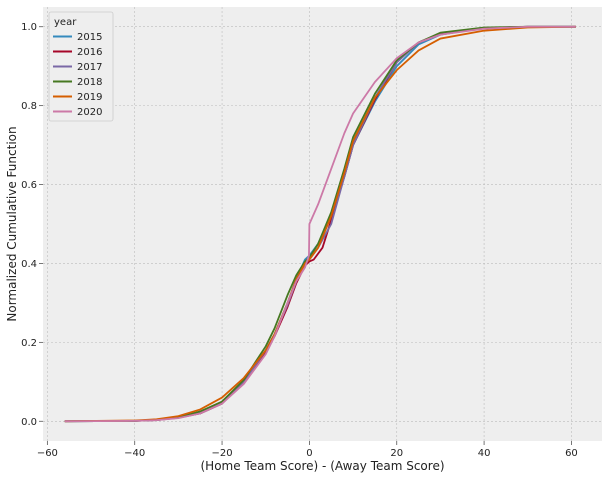 This screenshot has height=479, width=608. I want to click on x-tick-label: −60, so click(47, 453).